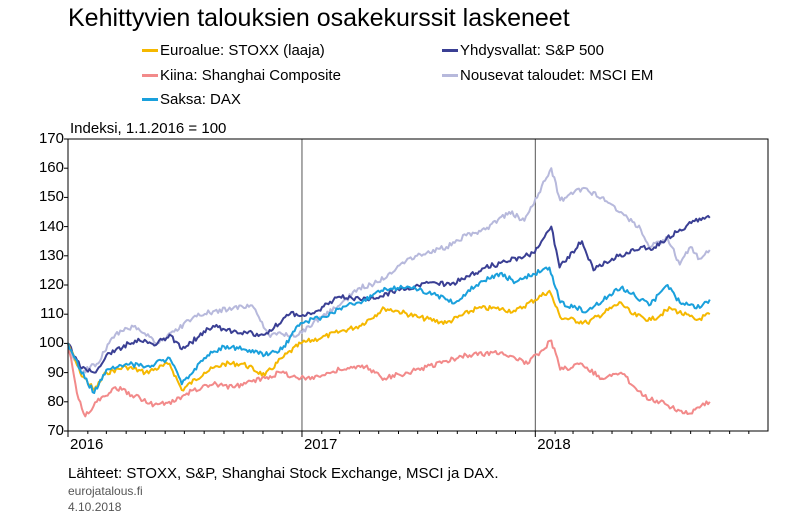 Image resolution: width=800 pixels, height=523 pixels. Describe the element at coordinates (51, 197) in the screenshot. I see `y-tick-label: 150` at that location.